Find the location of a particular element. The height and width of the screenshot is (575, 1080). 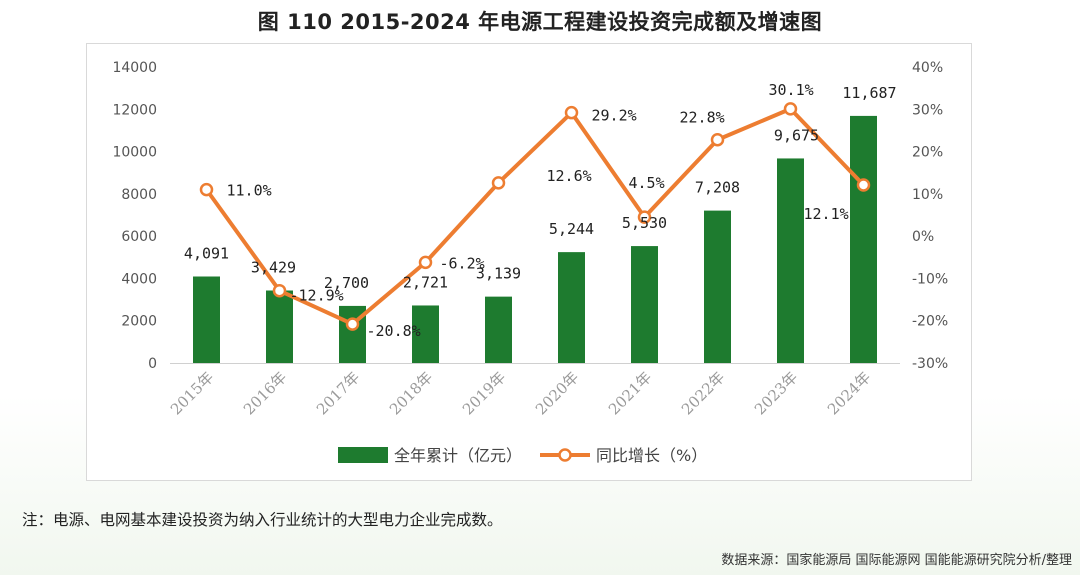

y-left-tick-label: 10000 is located at coordinates (134, 153).